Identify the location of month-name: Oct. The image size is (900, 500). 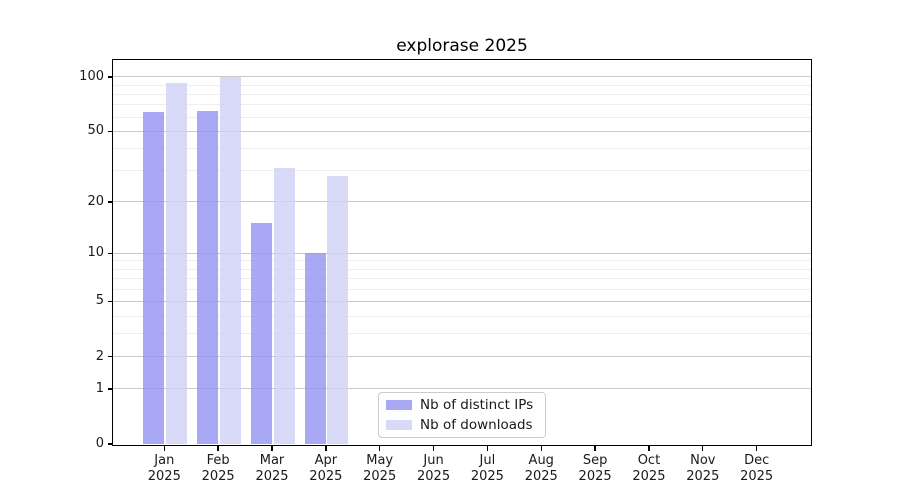
(649, 460).